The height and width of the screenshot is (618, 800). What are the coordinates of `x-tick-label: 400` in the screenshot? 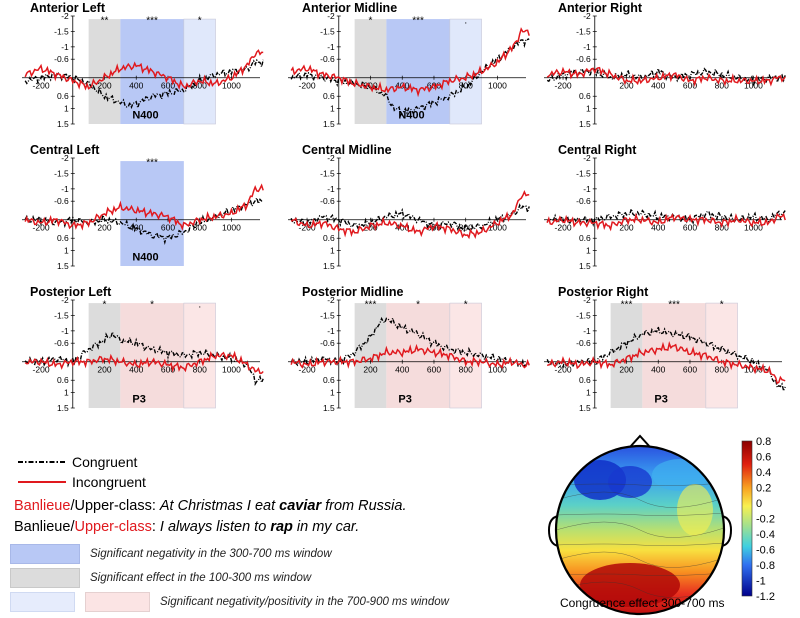 It's located at (136, 370).